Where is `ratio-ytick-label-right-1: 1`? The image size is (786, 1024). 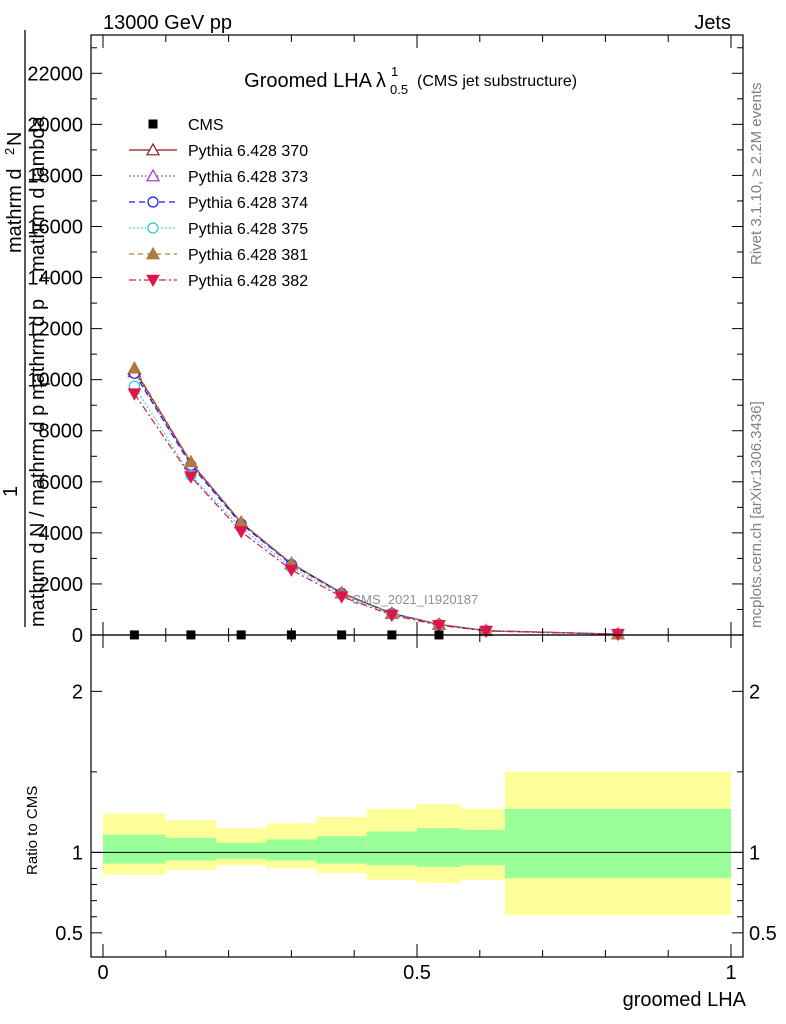 ratio-ytick-label-right-1: 1 is located at coordinates (754, 853).